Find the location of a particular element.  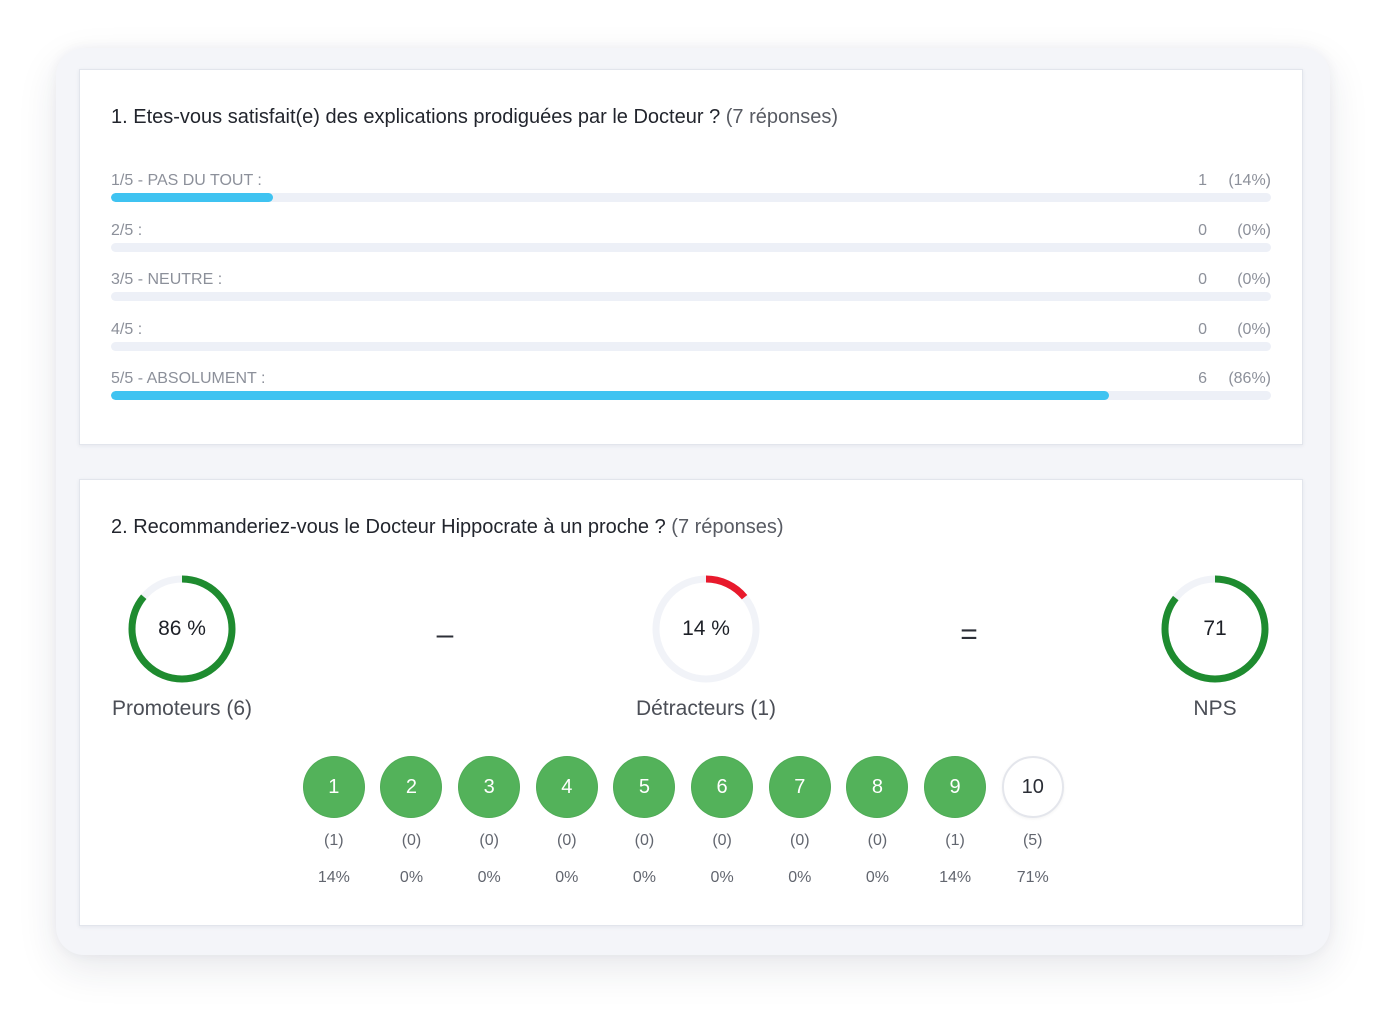

answer-row: 4/5 : 0 (0%) is located at coordinates (691, 345).